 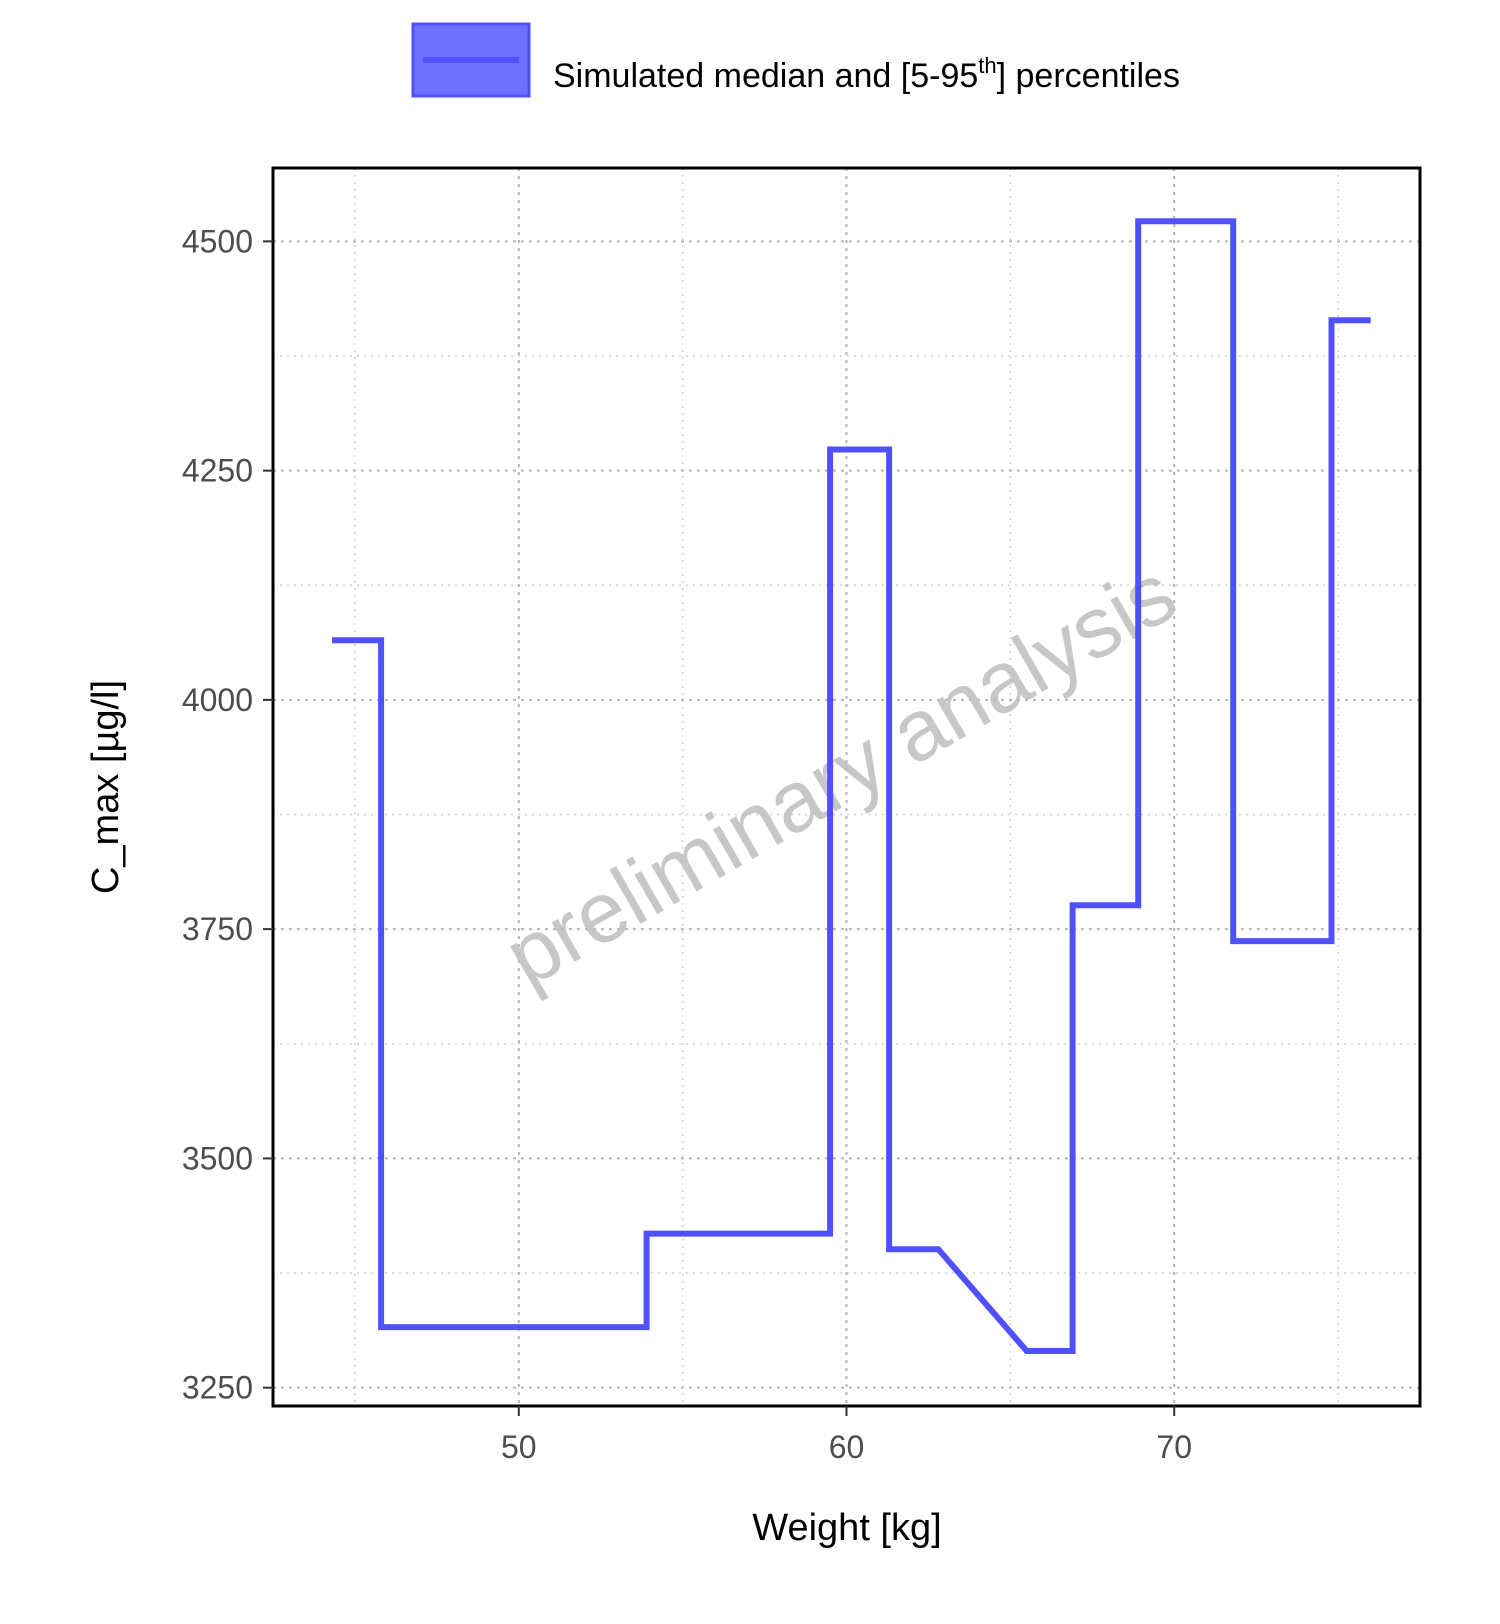 What do you see at coordinates (1174, 1447) in the screenshot?
I see `x-tick-label: 70` at bounding box center [1174, 1447].